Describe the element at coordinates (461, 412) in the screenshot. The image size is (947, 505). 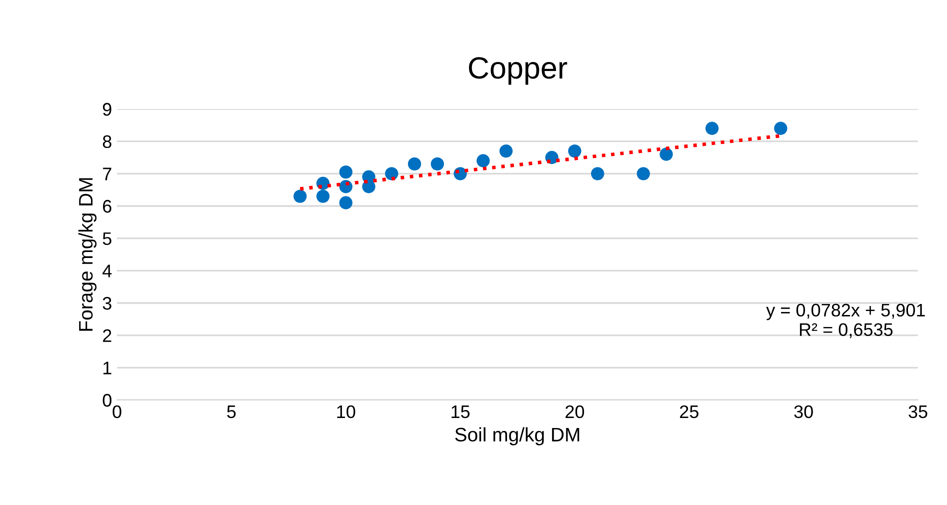
I see `x-tick-label: 15` at that location.